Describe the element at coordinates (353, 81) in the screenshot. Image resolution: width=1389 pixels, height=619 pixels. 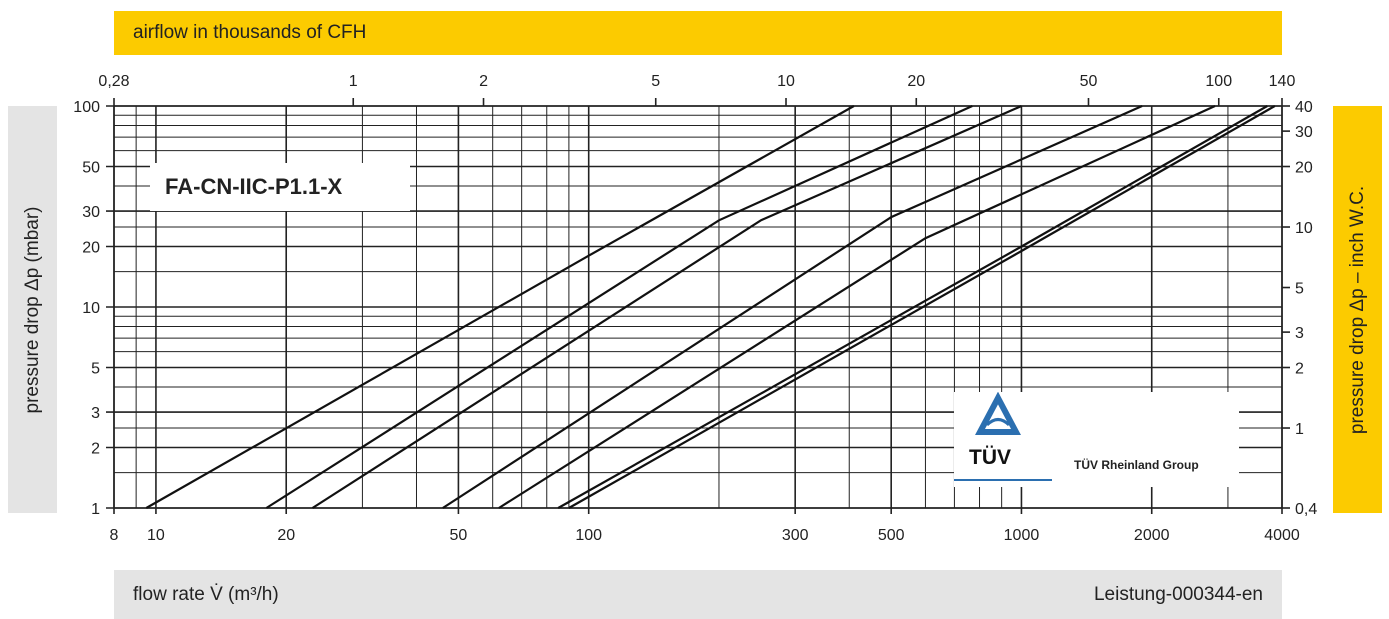
I see `top-tick-label: 1` at that location.